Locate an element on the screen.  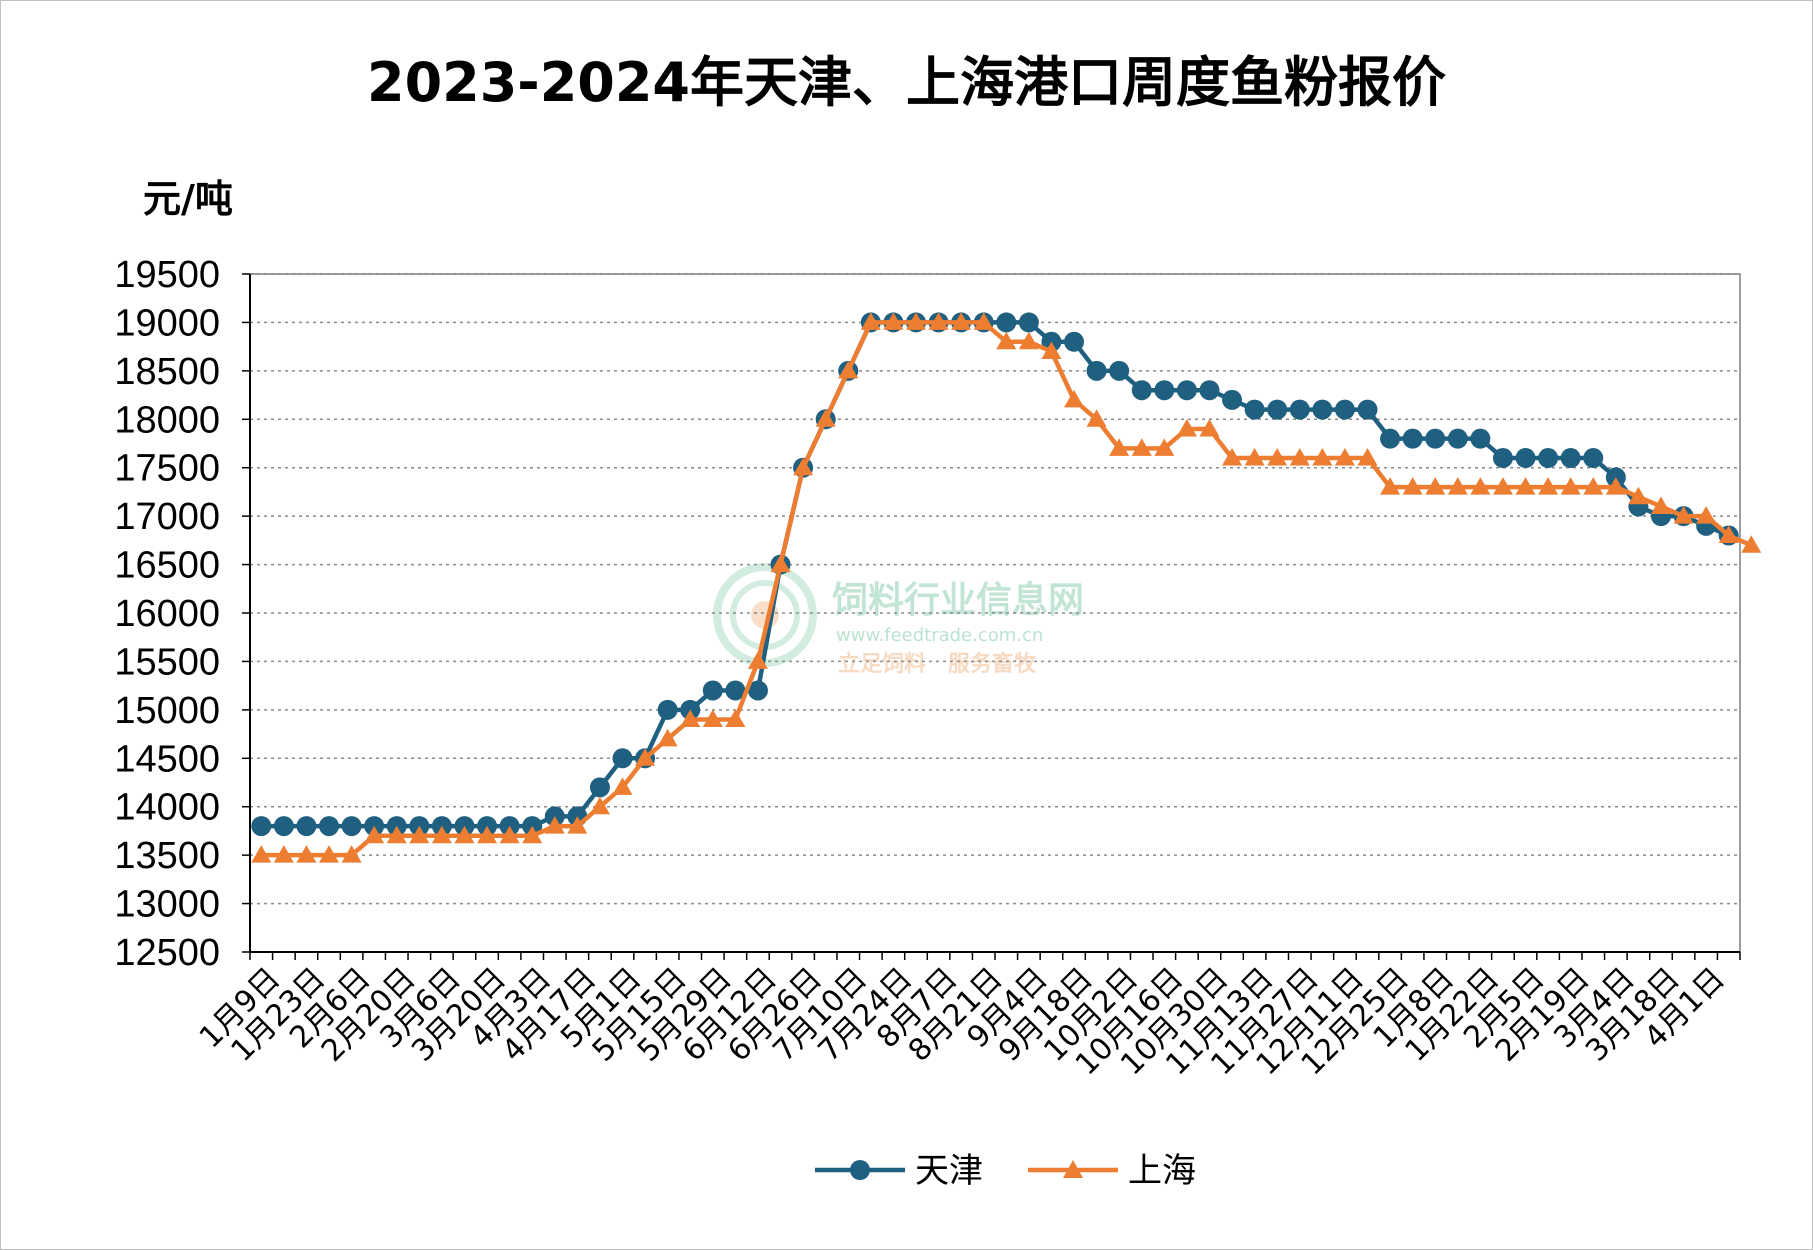
y-tick-label: 14000 is located at coordinates (167, 808).